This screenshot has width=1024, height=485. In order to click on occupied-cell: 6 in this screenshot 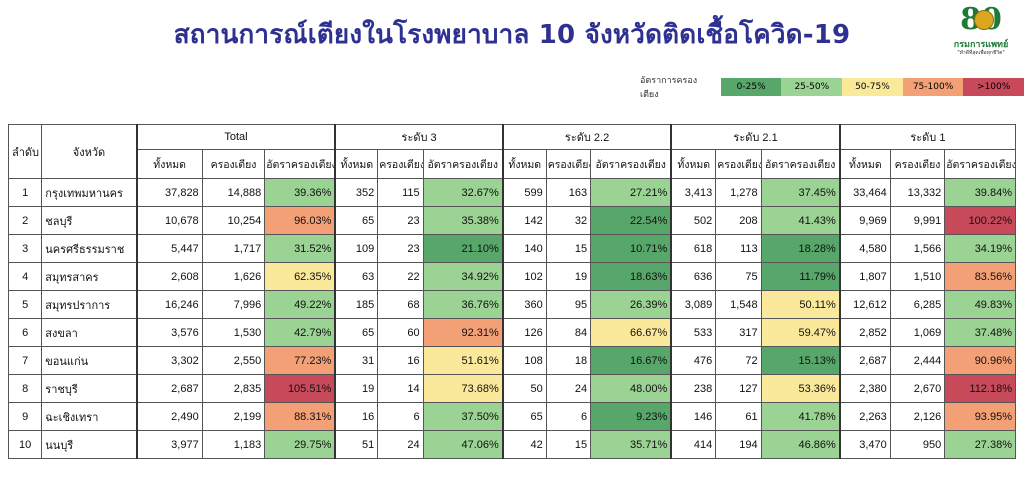, I will do `click(568, 416)`.